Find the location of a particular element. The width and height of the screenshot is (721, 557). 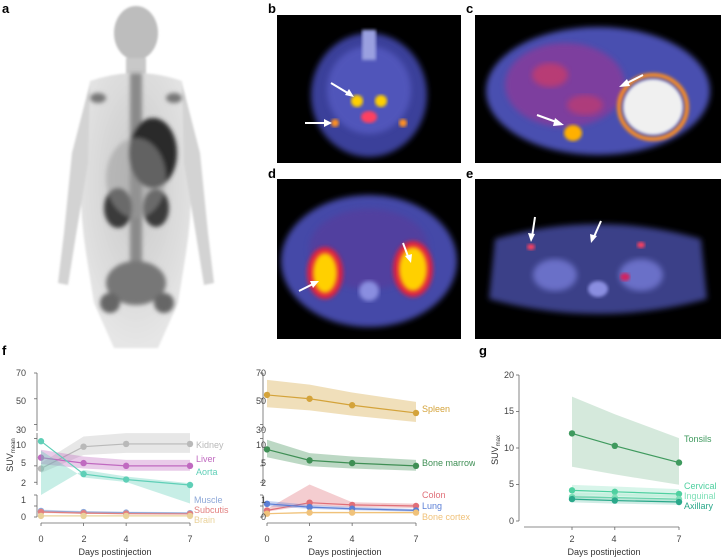

series-line-liver is located at coordinates (115, 462).